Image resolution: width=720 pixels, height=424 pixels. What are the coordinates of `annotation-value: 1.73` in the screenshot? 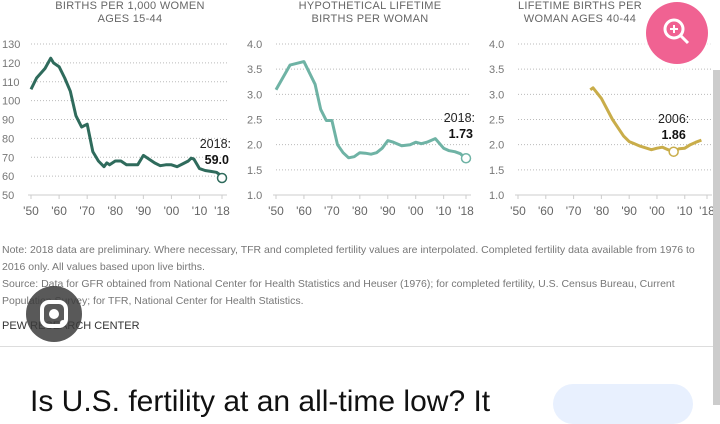 It's located at (461, 134).